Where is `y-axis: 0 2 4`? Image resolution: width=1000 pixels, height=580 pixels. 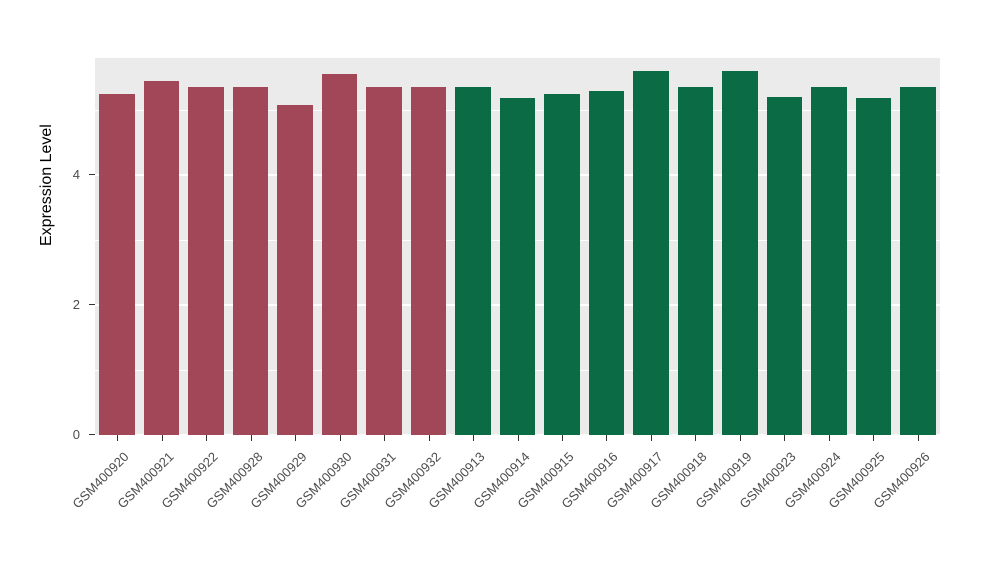 y-axis: 0 2 4 is located at coordinates (47, 250).